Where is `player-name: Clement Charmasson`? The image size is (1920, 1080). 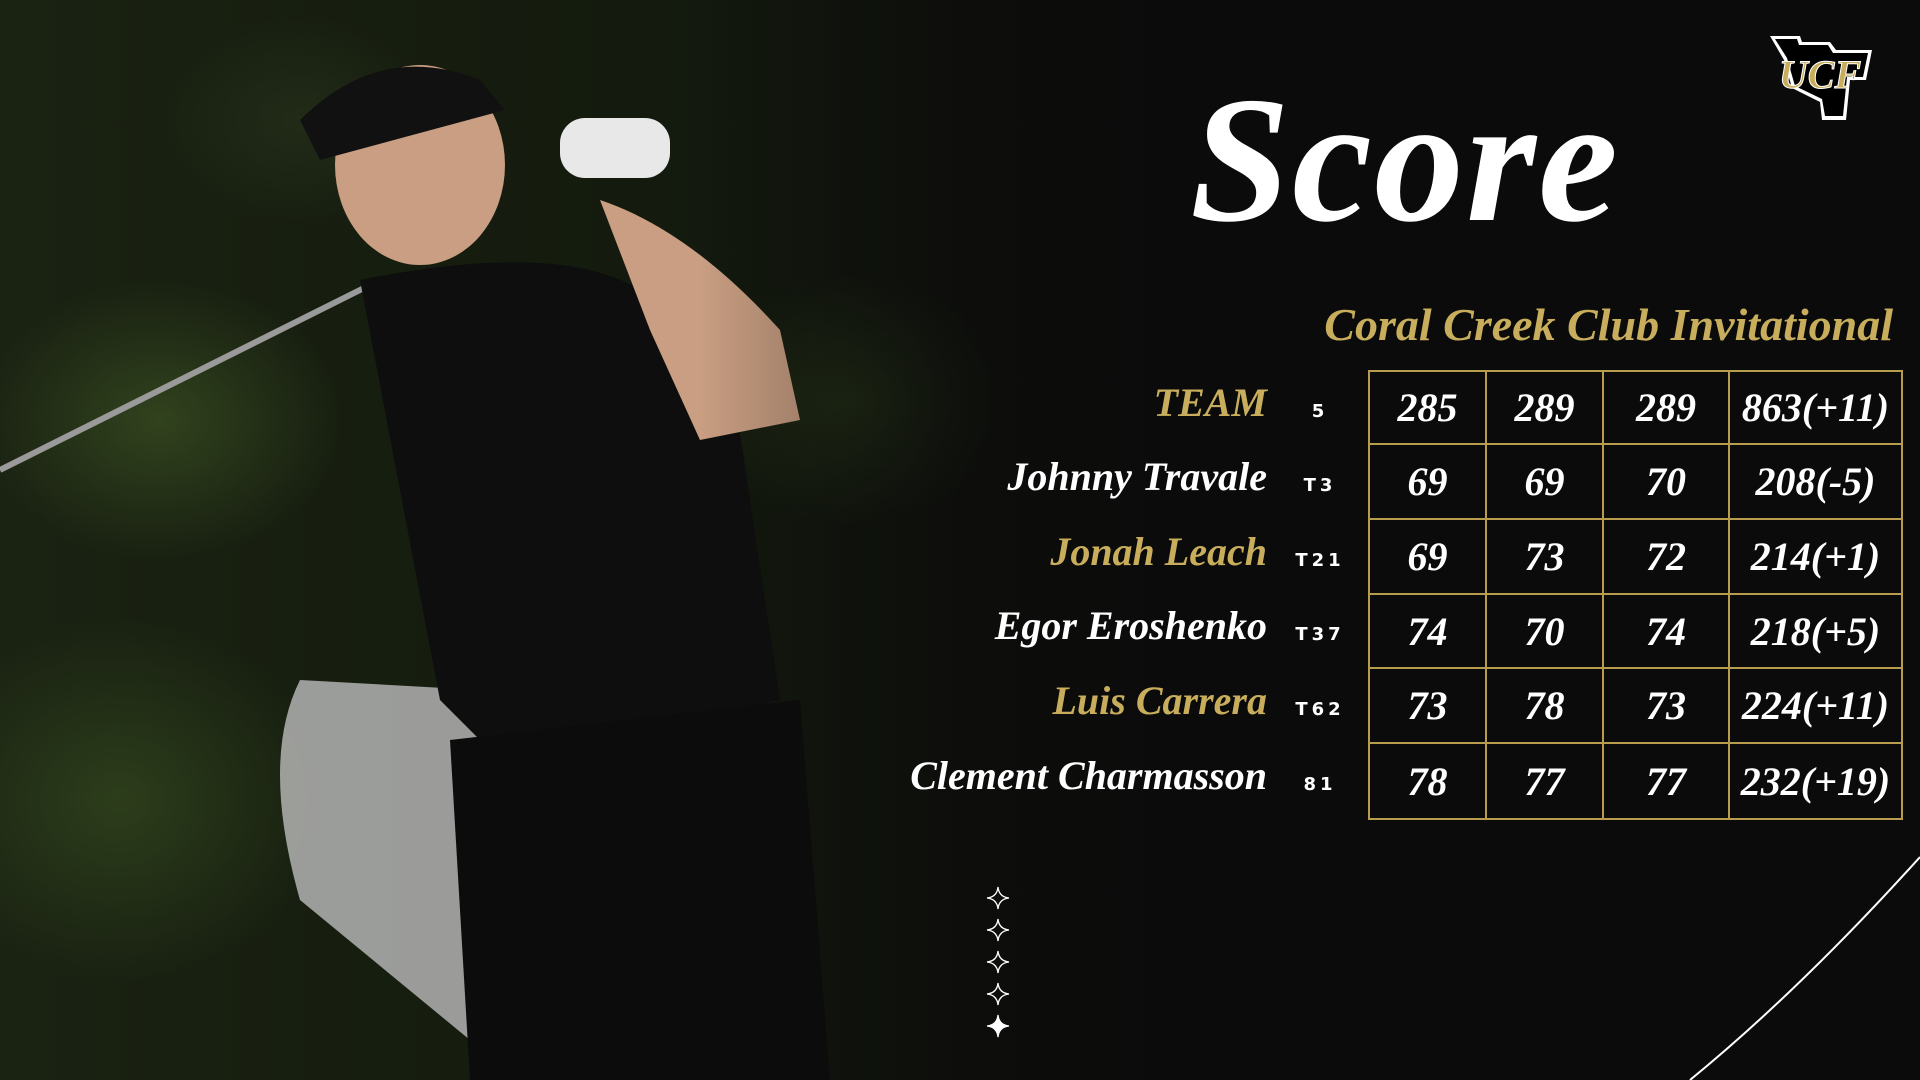
player-name: Clement Charmasson is located at coordinates (1088, 775).